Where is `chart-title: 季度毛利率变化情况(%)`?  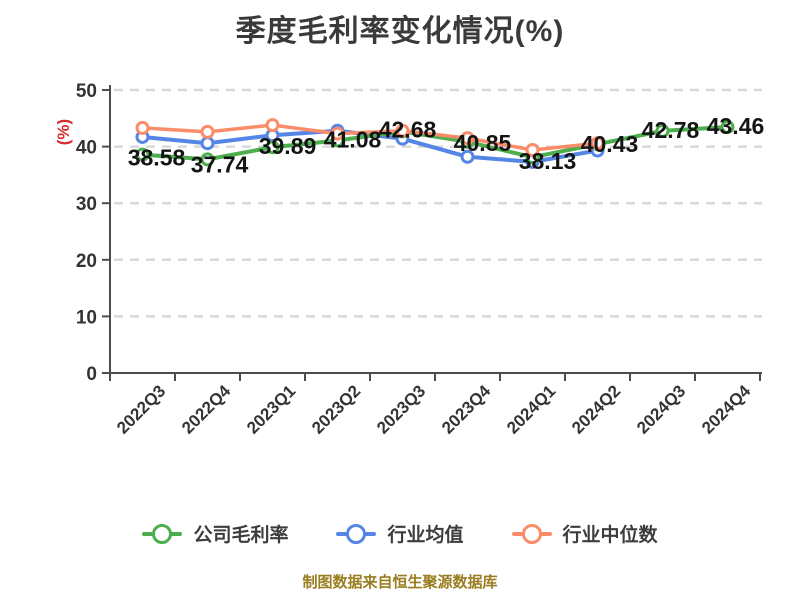 chart-title: 季度毛利率变化情况(%) is located at coordinates (400, 31).